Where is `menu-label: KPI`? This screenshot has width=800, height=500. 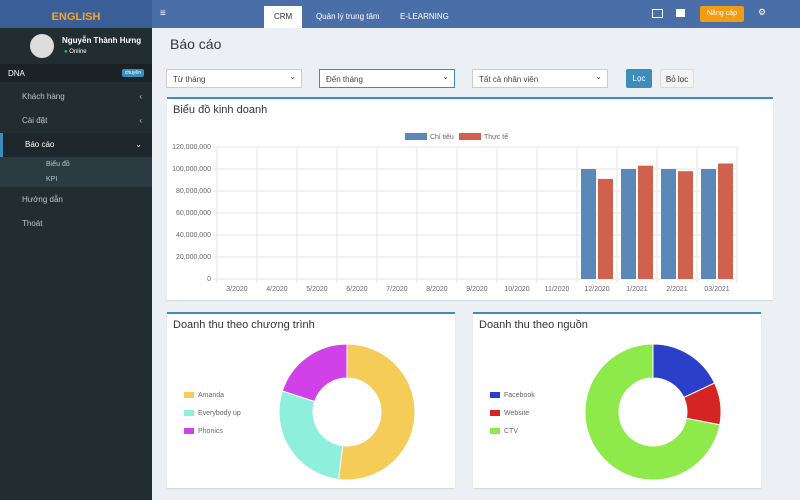
menu-label: KPI is located at coordinates (52, 179).